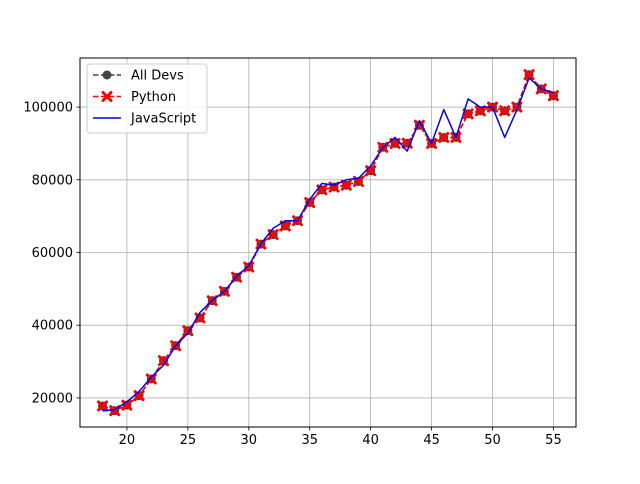 Image resolution: width=640 pixels, height=484 pixels. I want to click on legend-box, so click(147, 98).